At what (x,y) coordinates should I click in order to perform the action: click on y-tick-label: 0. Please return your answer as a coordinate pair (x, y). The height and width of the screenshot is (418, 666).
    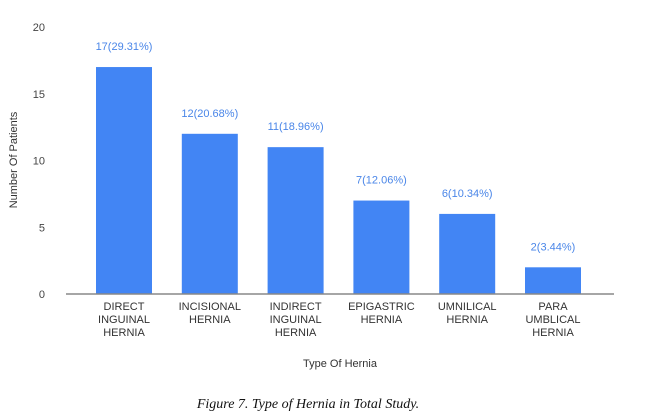
    Looking at the image, I should click on (42, 295).